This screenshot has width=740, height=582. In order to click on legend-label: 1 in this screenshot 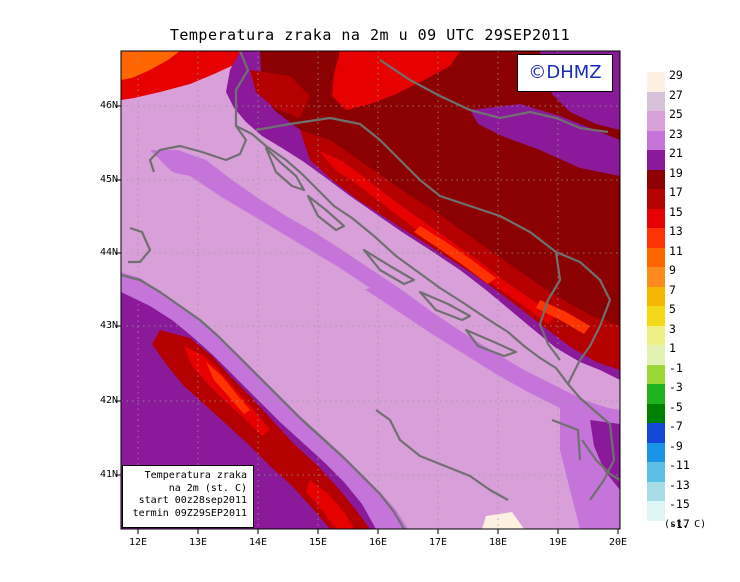, I will do `click(672, 348)`.